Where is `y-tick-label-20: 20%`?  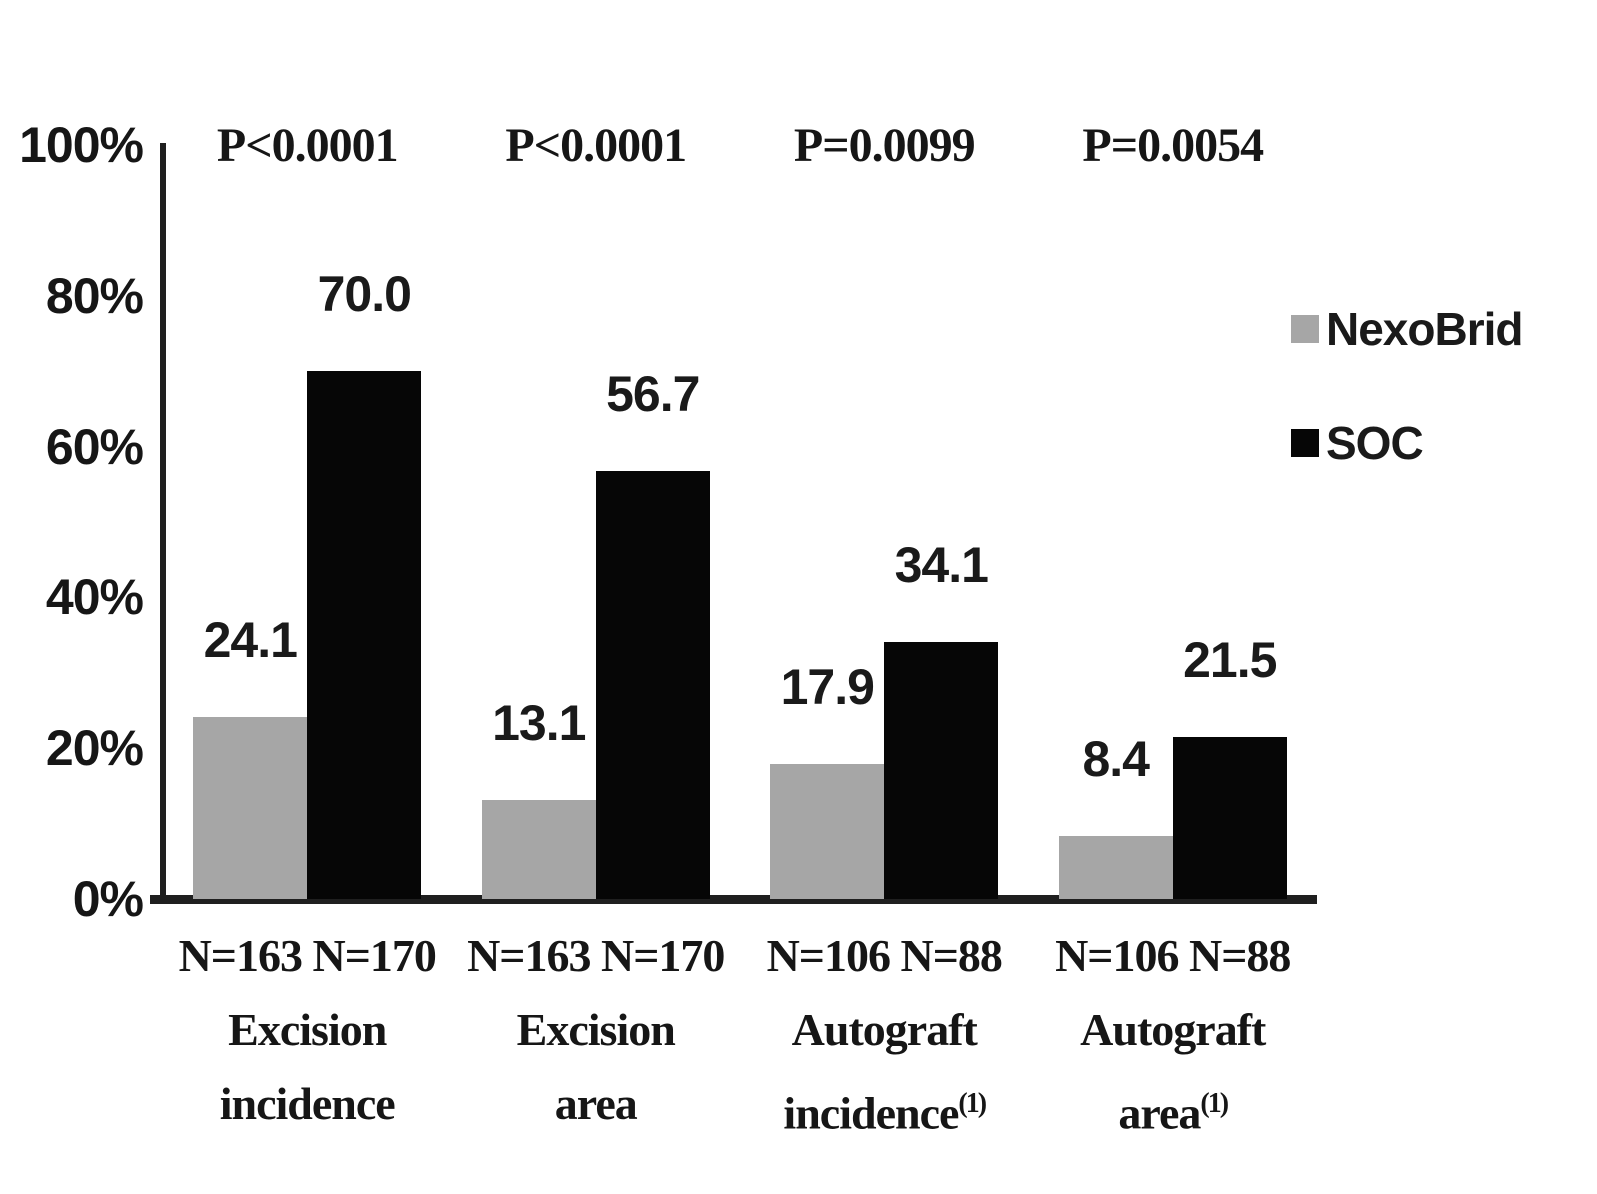
y-tick-label-20: 20% is located at coordinates (94, 748).